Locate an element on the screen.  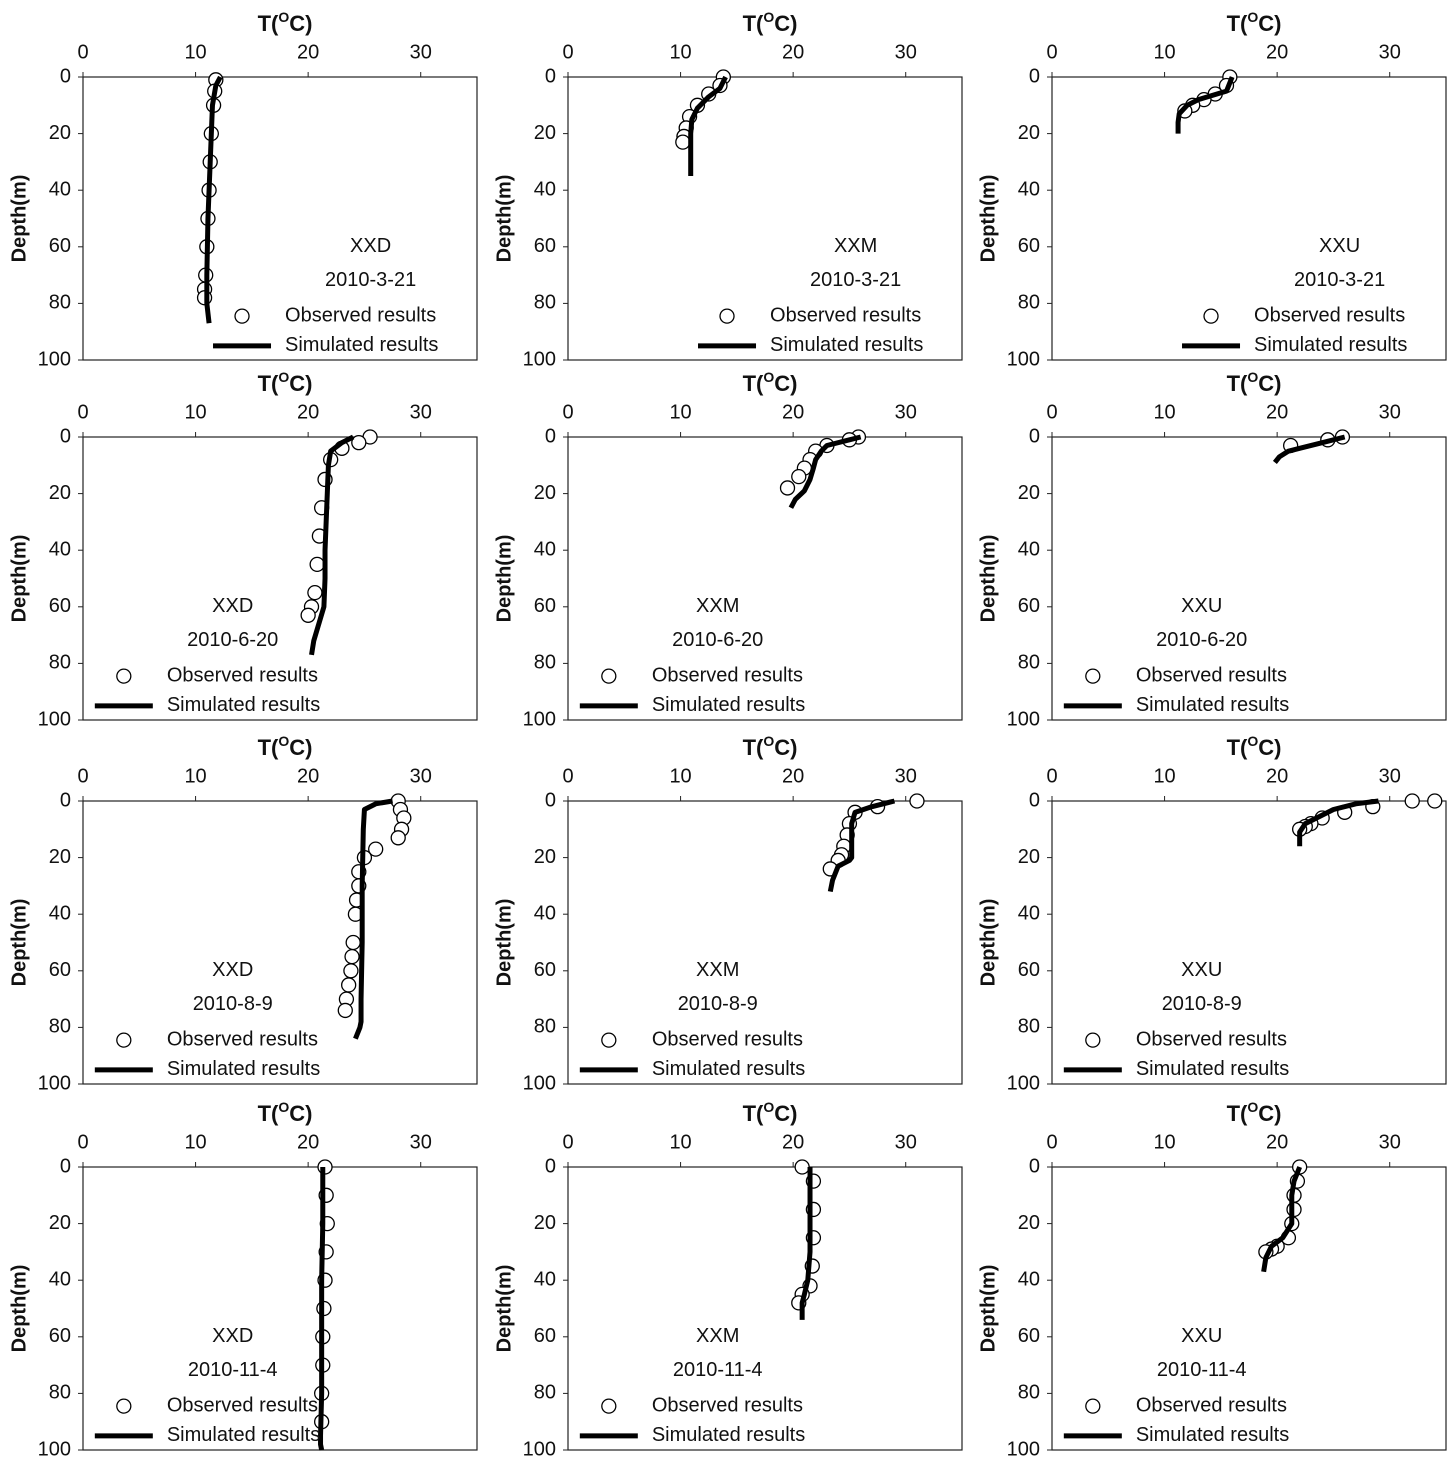
date-label: 2010-11-4 is located at coordinates (718, 1370).